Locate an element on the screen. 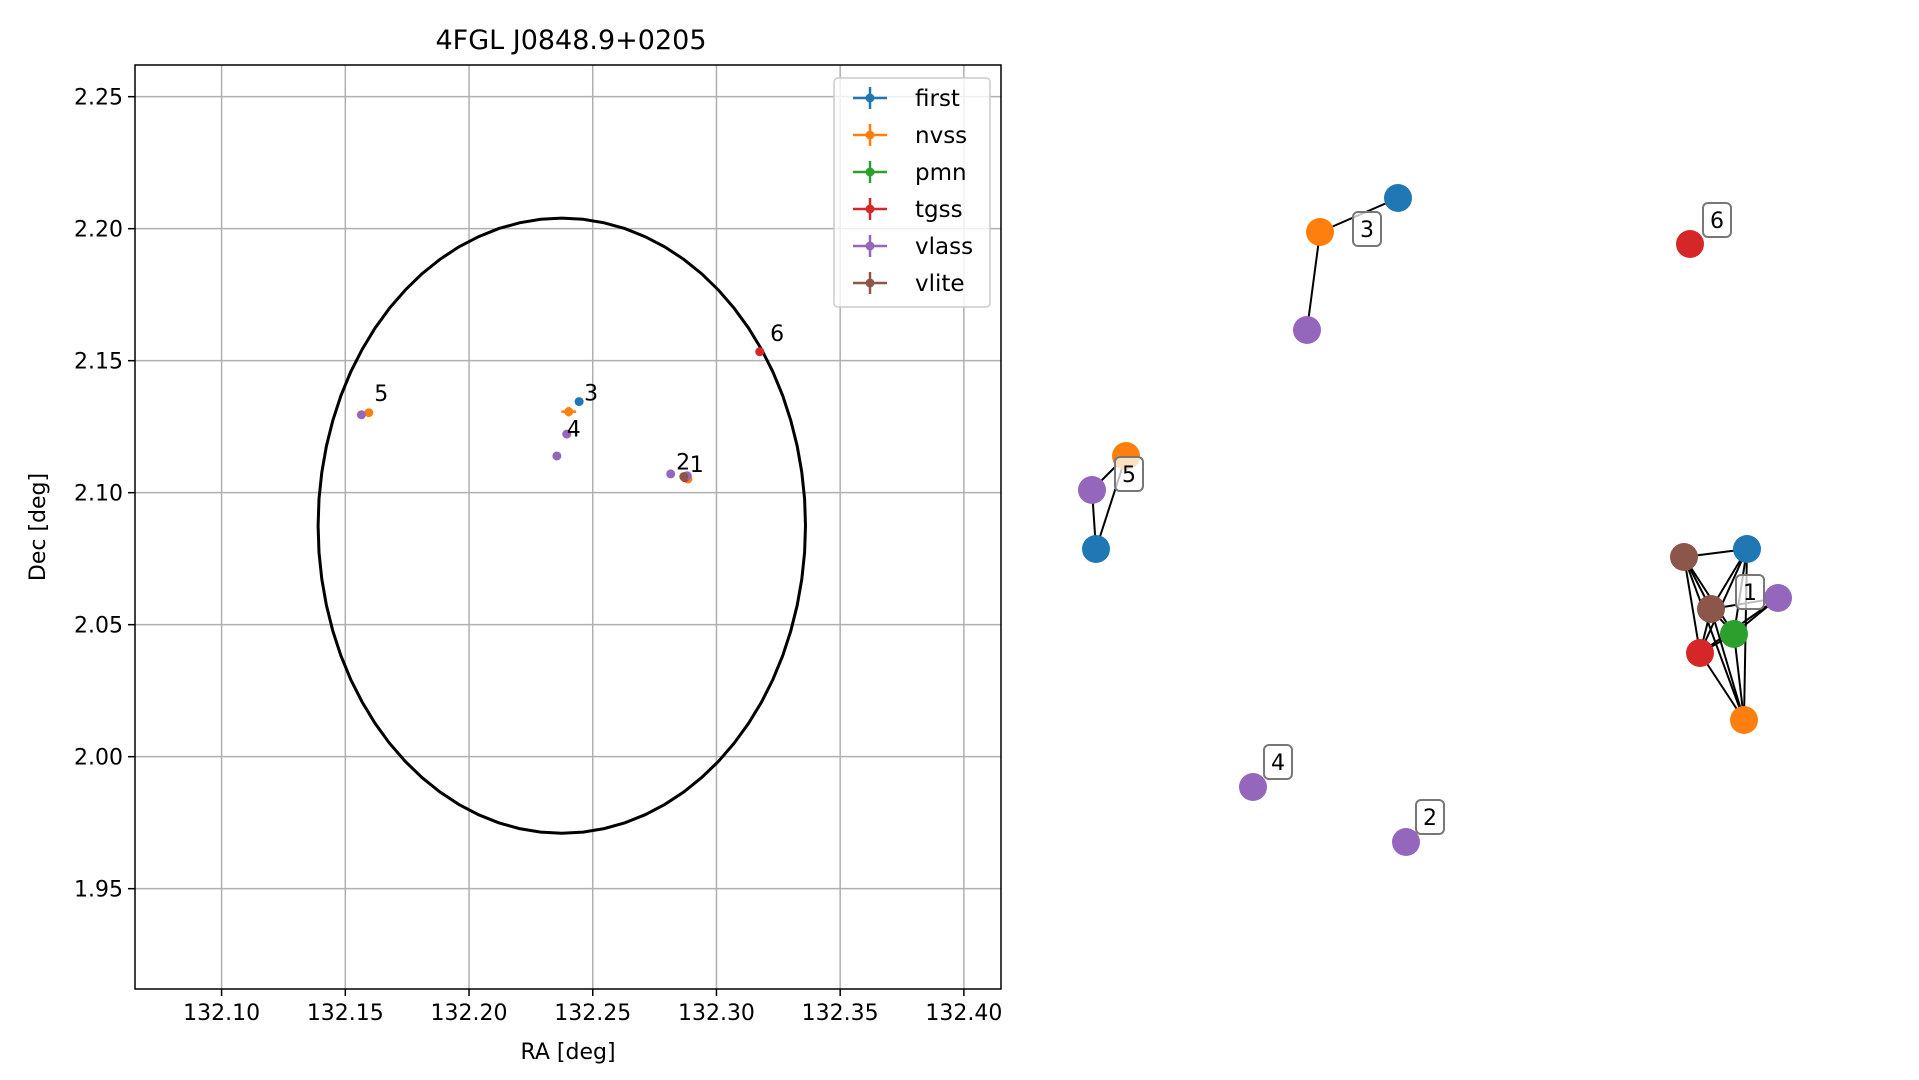 This screenshot has width=1919, height=1080. network-label: 1 is located at coordinates (1750, 592).